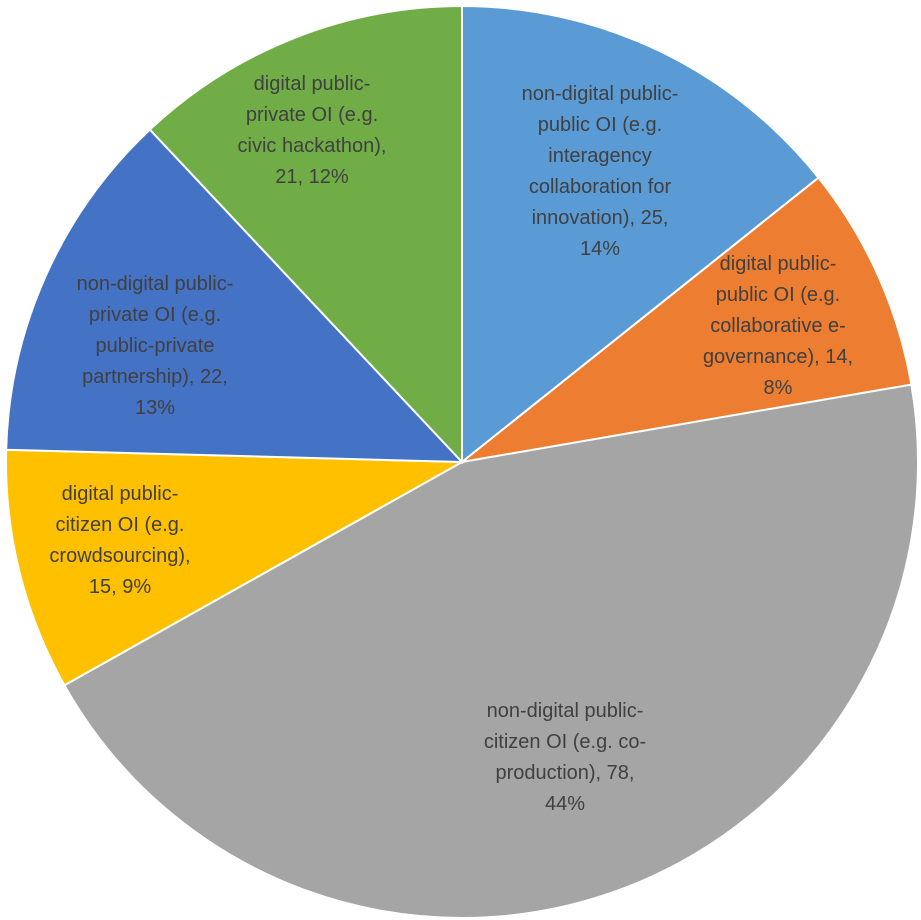 This screenshot has height=920, width=921. Describe the element at coordinates (600, 187) in the screenshot. I see `pie-data-label-line: collaboration for` at that location.